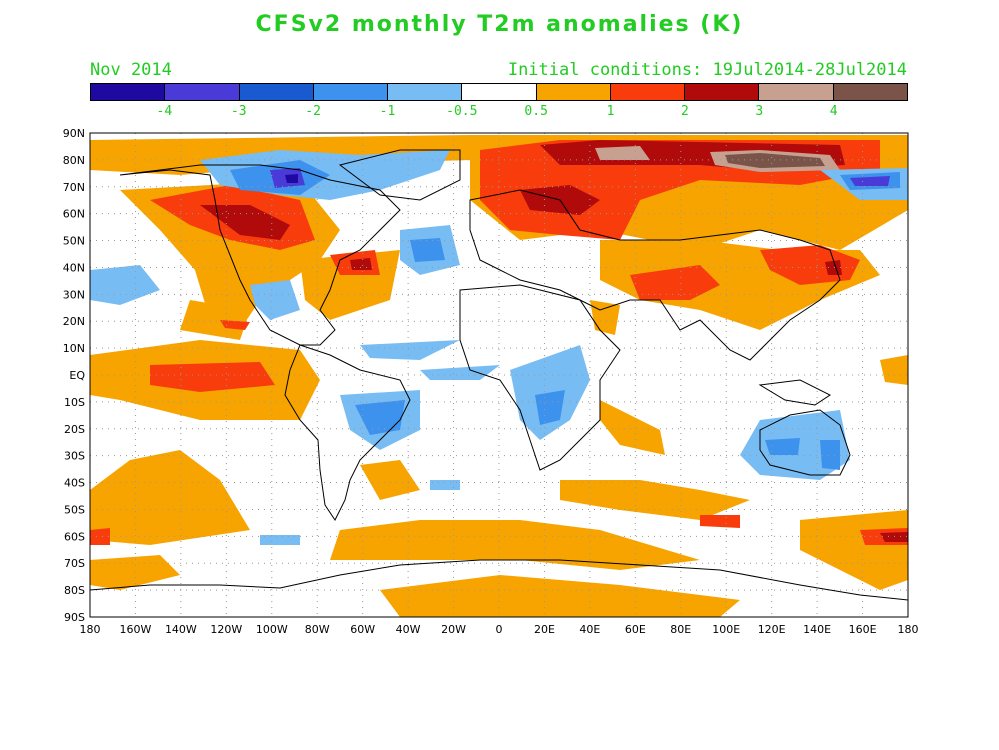 This screenshot has height=750, width=999. I want to click on colorbar-label: -1, so click(387, 111).